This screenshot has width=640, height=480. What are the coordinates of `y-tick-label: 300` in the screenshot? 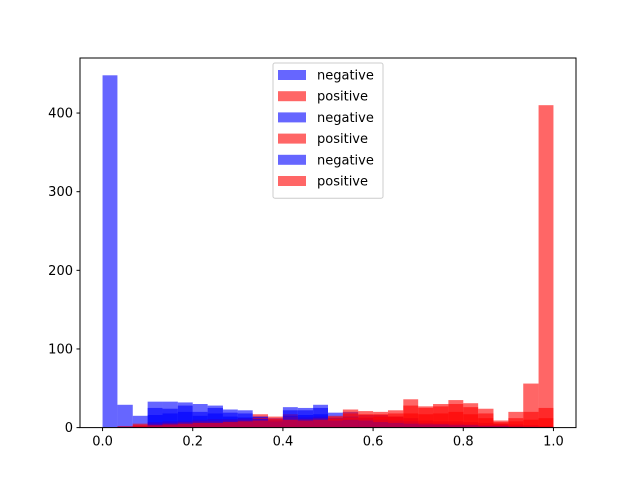 It's located at (60, 192).